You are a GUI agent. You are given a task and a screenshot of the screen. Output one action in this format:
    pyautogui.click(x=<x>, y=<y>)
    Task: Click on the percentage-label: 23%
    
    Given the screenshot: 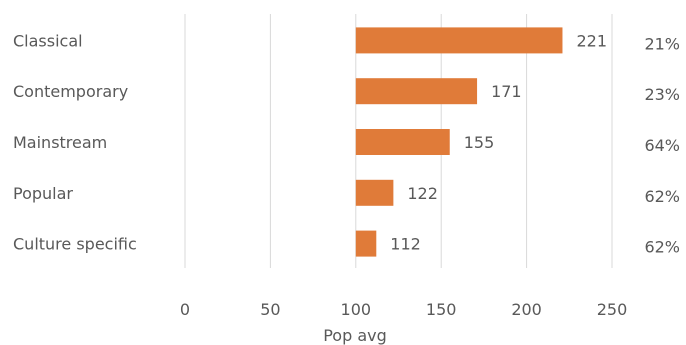 What is the action you would take?
    pyautogui.click(x=662, y=94)
    